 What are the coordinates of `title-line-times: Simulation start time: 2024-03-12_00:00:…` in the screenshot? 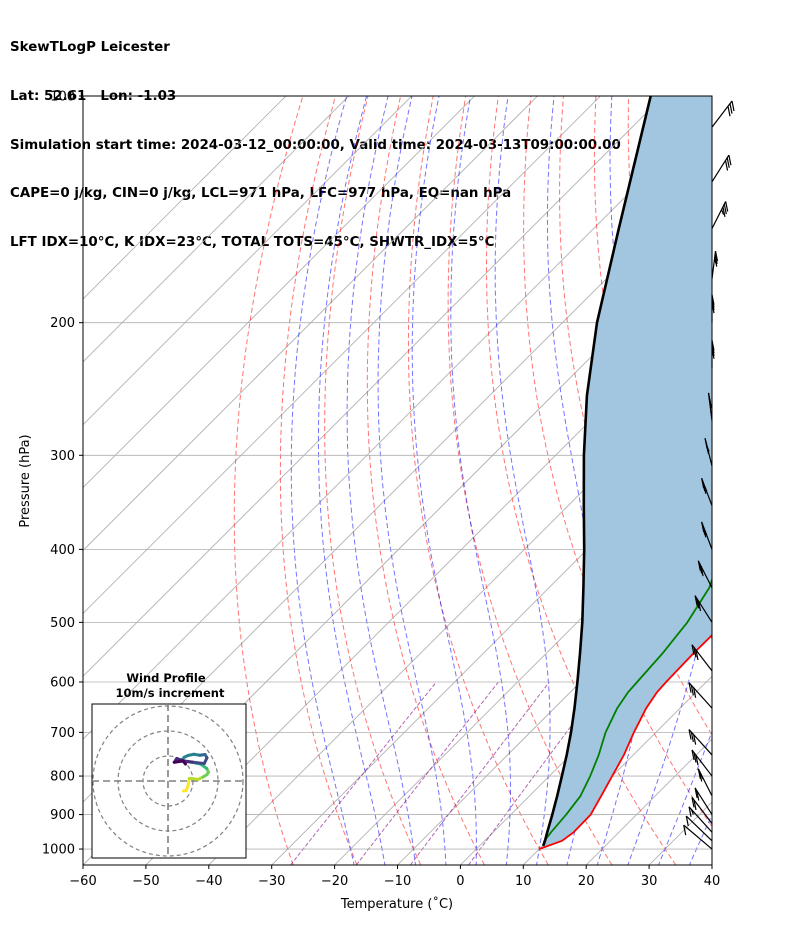 It's located at (315, 145).